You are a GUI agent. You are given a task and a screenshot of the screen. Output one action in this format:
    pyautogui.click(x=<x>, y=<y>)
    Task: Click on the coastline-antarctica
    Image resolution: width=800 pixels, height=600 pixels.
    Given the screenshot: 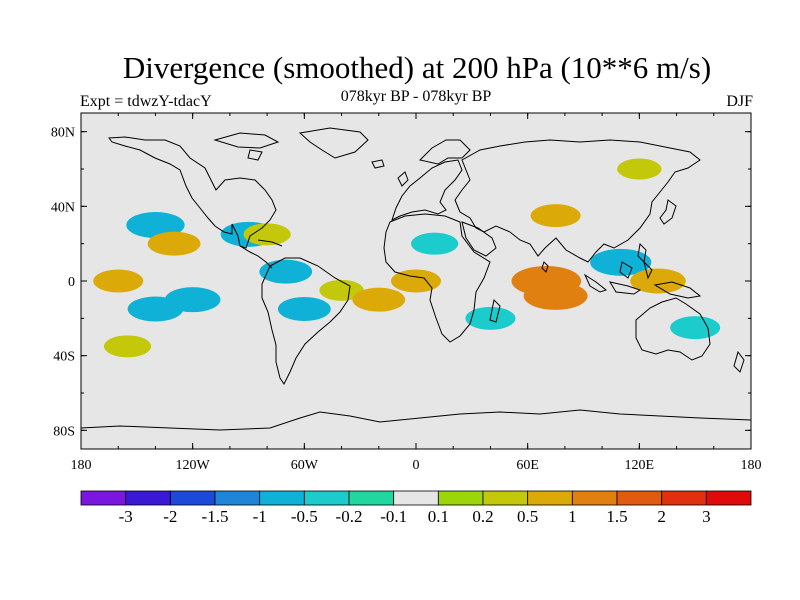 What is the action you would take?
    pyautogui.click(x=416, y=420)
    